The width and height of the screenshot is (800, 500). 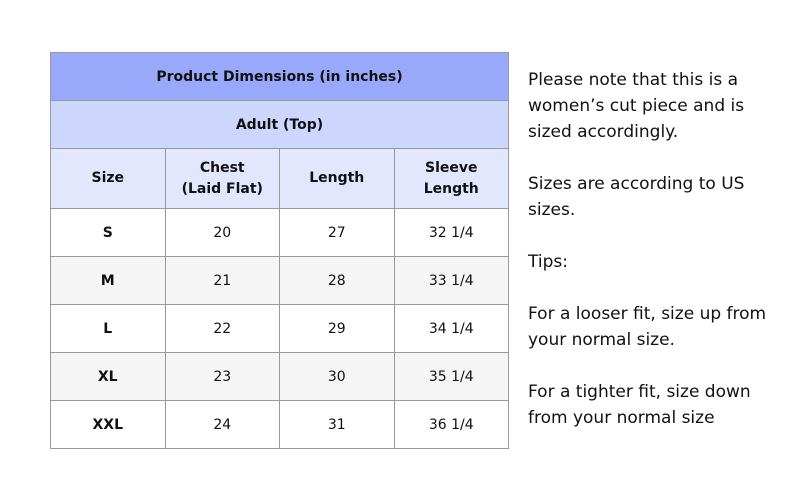 I want to click on cell-length: 31, so click(x=337, y=424).